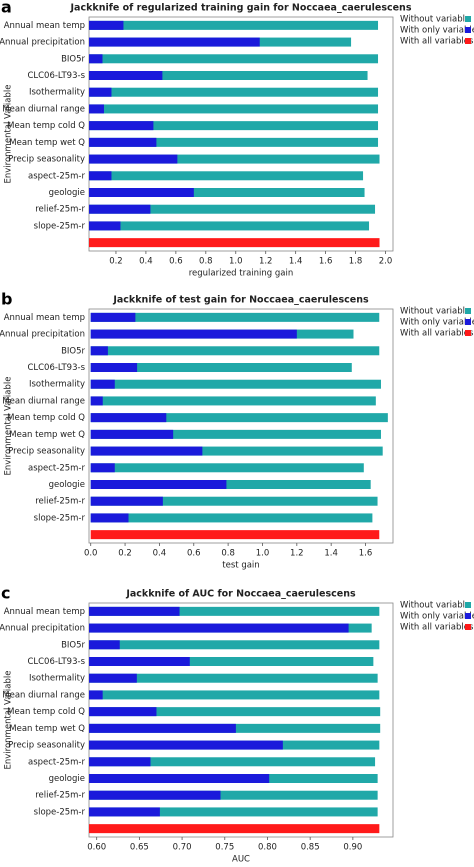 The width and height of the screenshot is (474, 867). I want to click on x-tick-label: 1.4, so click(331, 554).